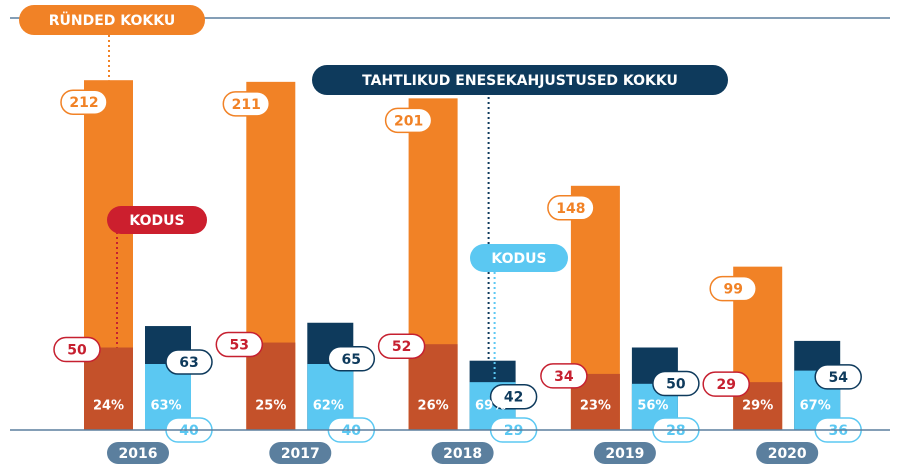  What do you see at coordinates (513, 431) in the screenshot?
I see `home-selfharm-label: 29` at bounding box center [513, 431].